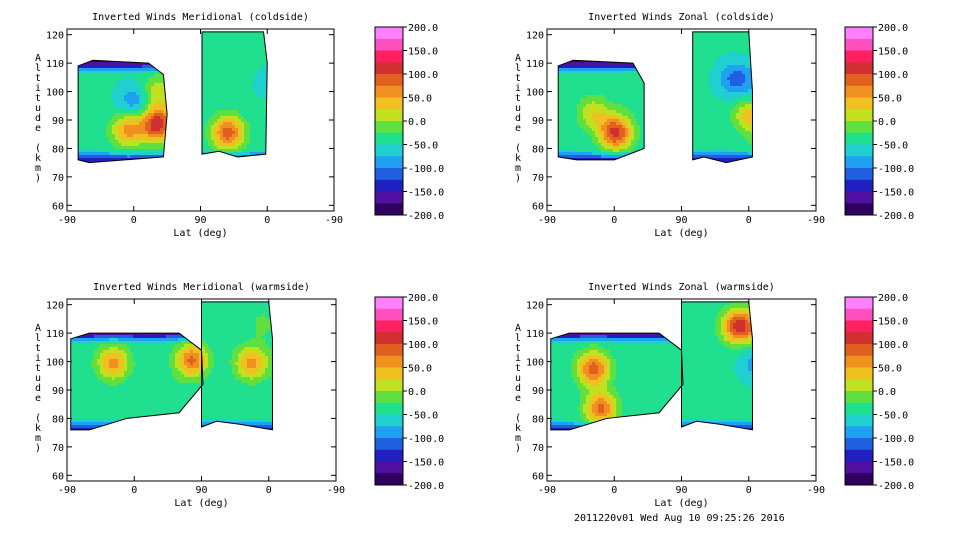 The image size is (960, 544). Describe the element at coordinates (201, 287) in the screenshot. I see `chart-title: Inverted Winds Meridional (warmside)` at that location.